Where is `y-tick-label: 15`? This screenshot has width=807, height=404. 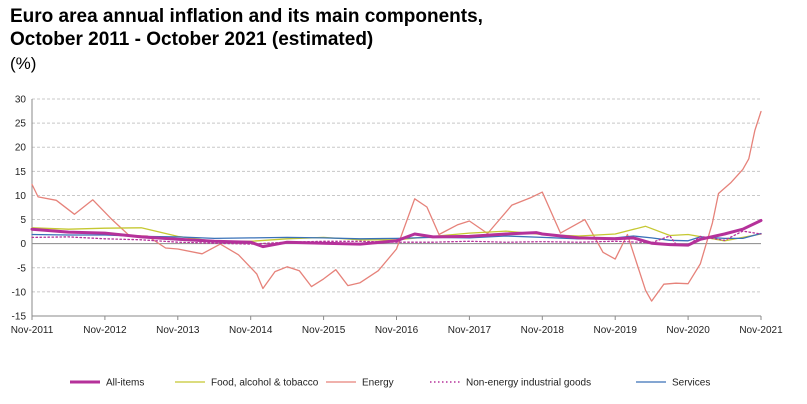 y-tick-label: 15 is located at coordinates (21, 172).